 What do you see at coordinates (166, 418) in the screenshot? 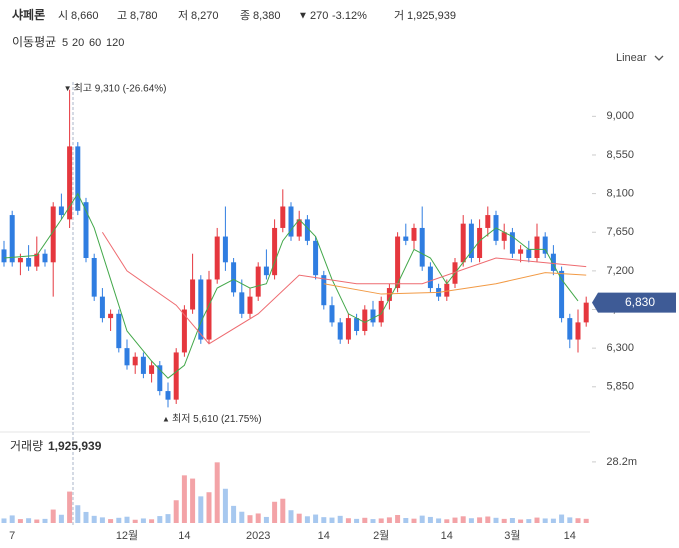
I see `annotation-marker: ▲` at bounding box center [166, 418].